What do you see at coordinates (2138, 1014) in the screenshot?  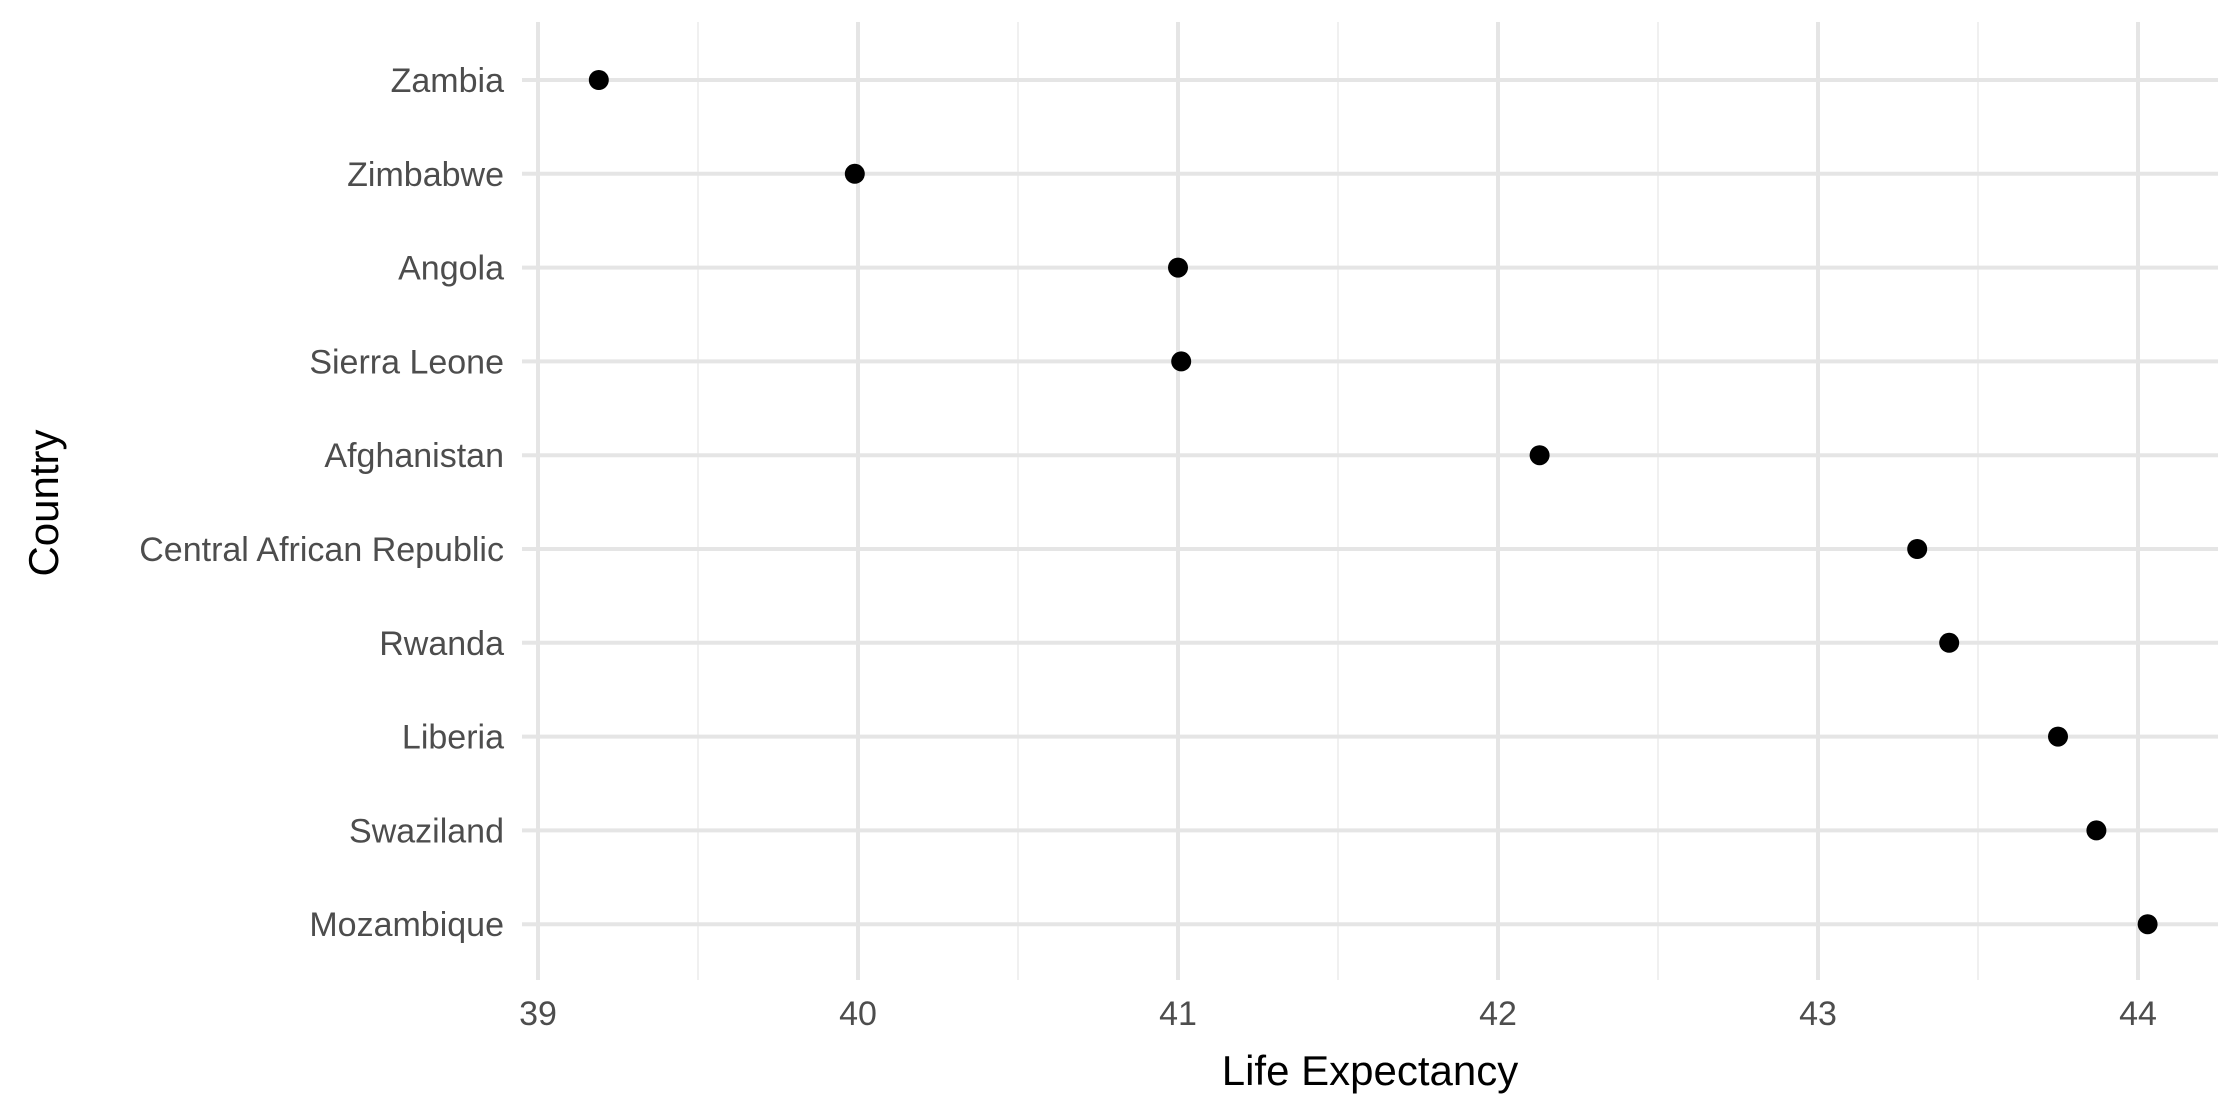 I see `x-tick-label: 44` at bounding box center [2138, 1014].